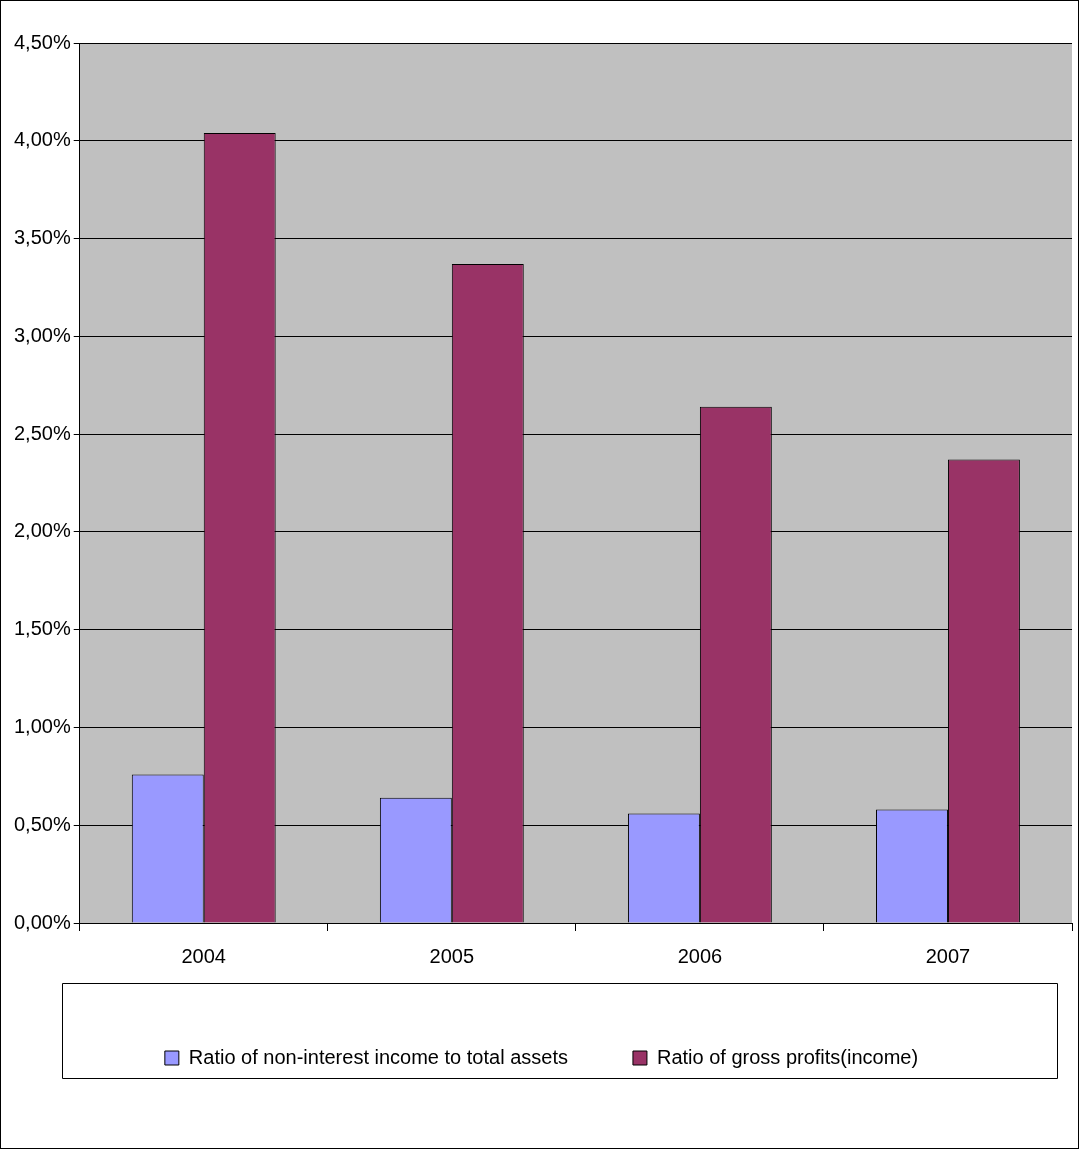  Describe the element at coordinates (378, 1056) in the screenshot. I see `legend-label: Ratio of non-interest income to total assets` at that location.